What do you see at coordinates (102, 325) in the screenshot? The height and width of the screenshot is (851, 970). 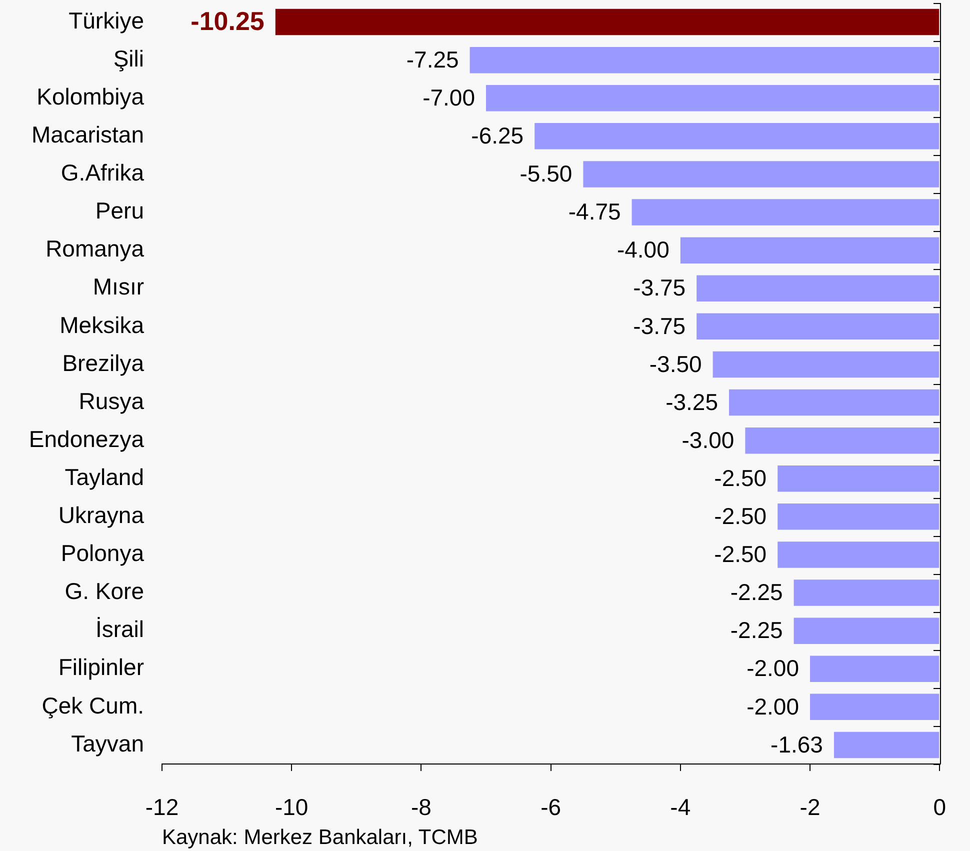 I see `y-tick-label: Meksika` at bounding box center [102, 325].